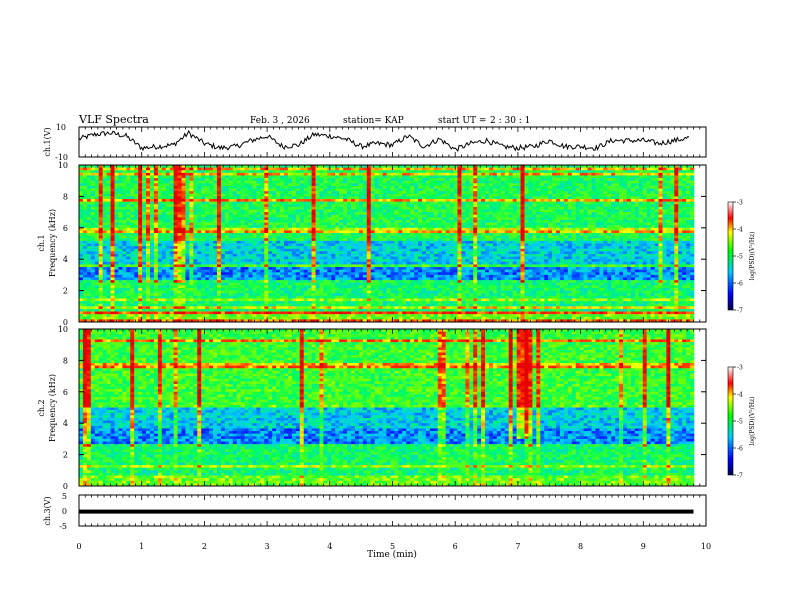  Describe the element at coordinates (65, 423) in the screenshot. I see `ch2-spec-ytick-label: 4` at that location.